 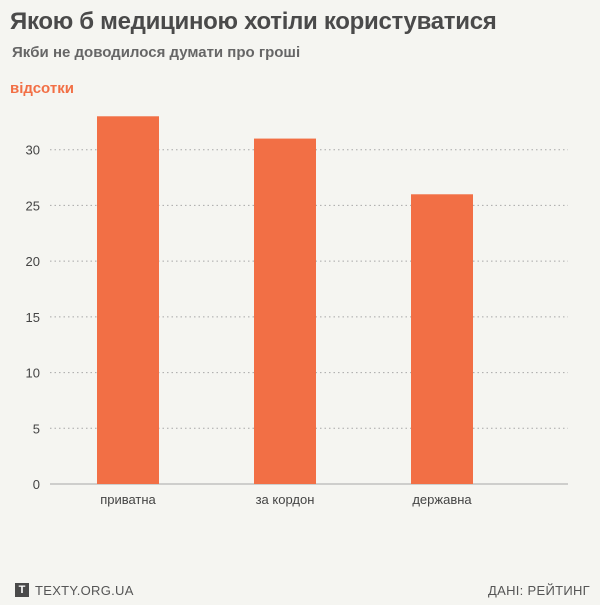 I want to click on bar-приватна, so click(x=128, y=300).